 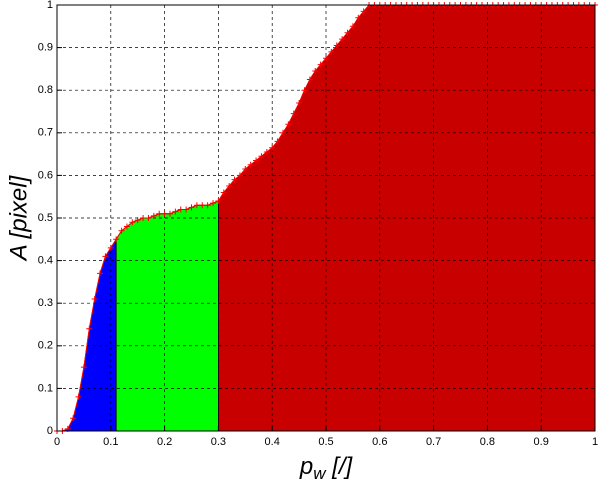 I want to click on y-tick-label: 0.2, so click(x=45, y=346).